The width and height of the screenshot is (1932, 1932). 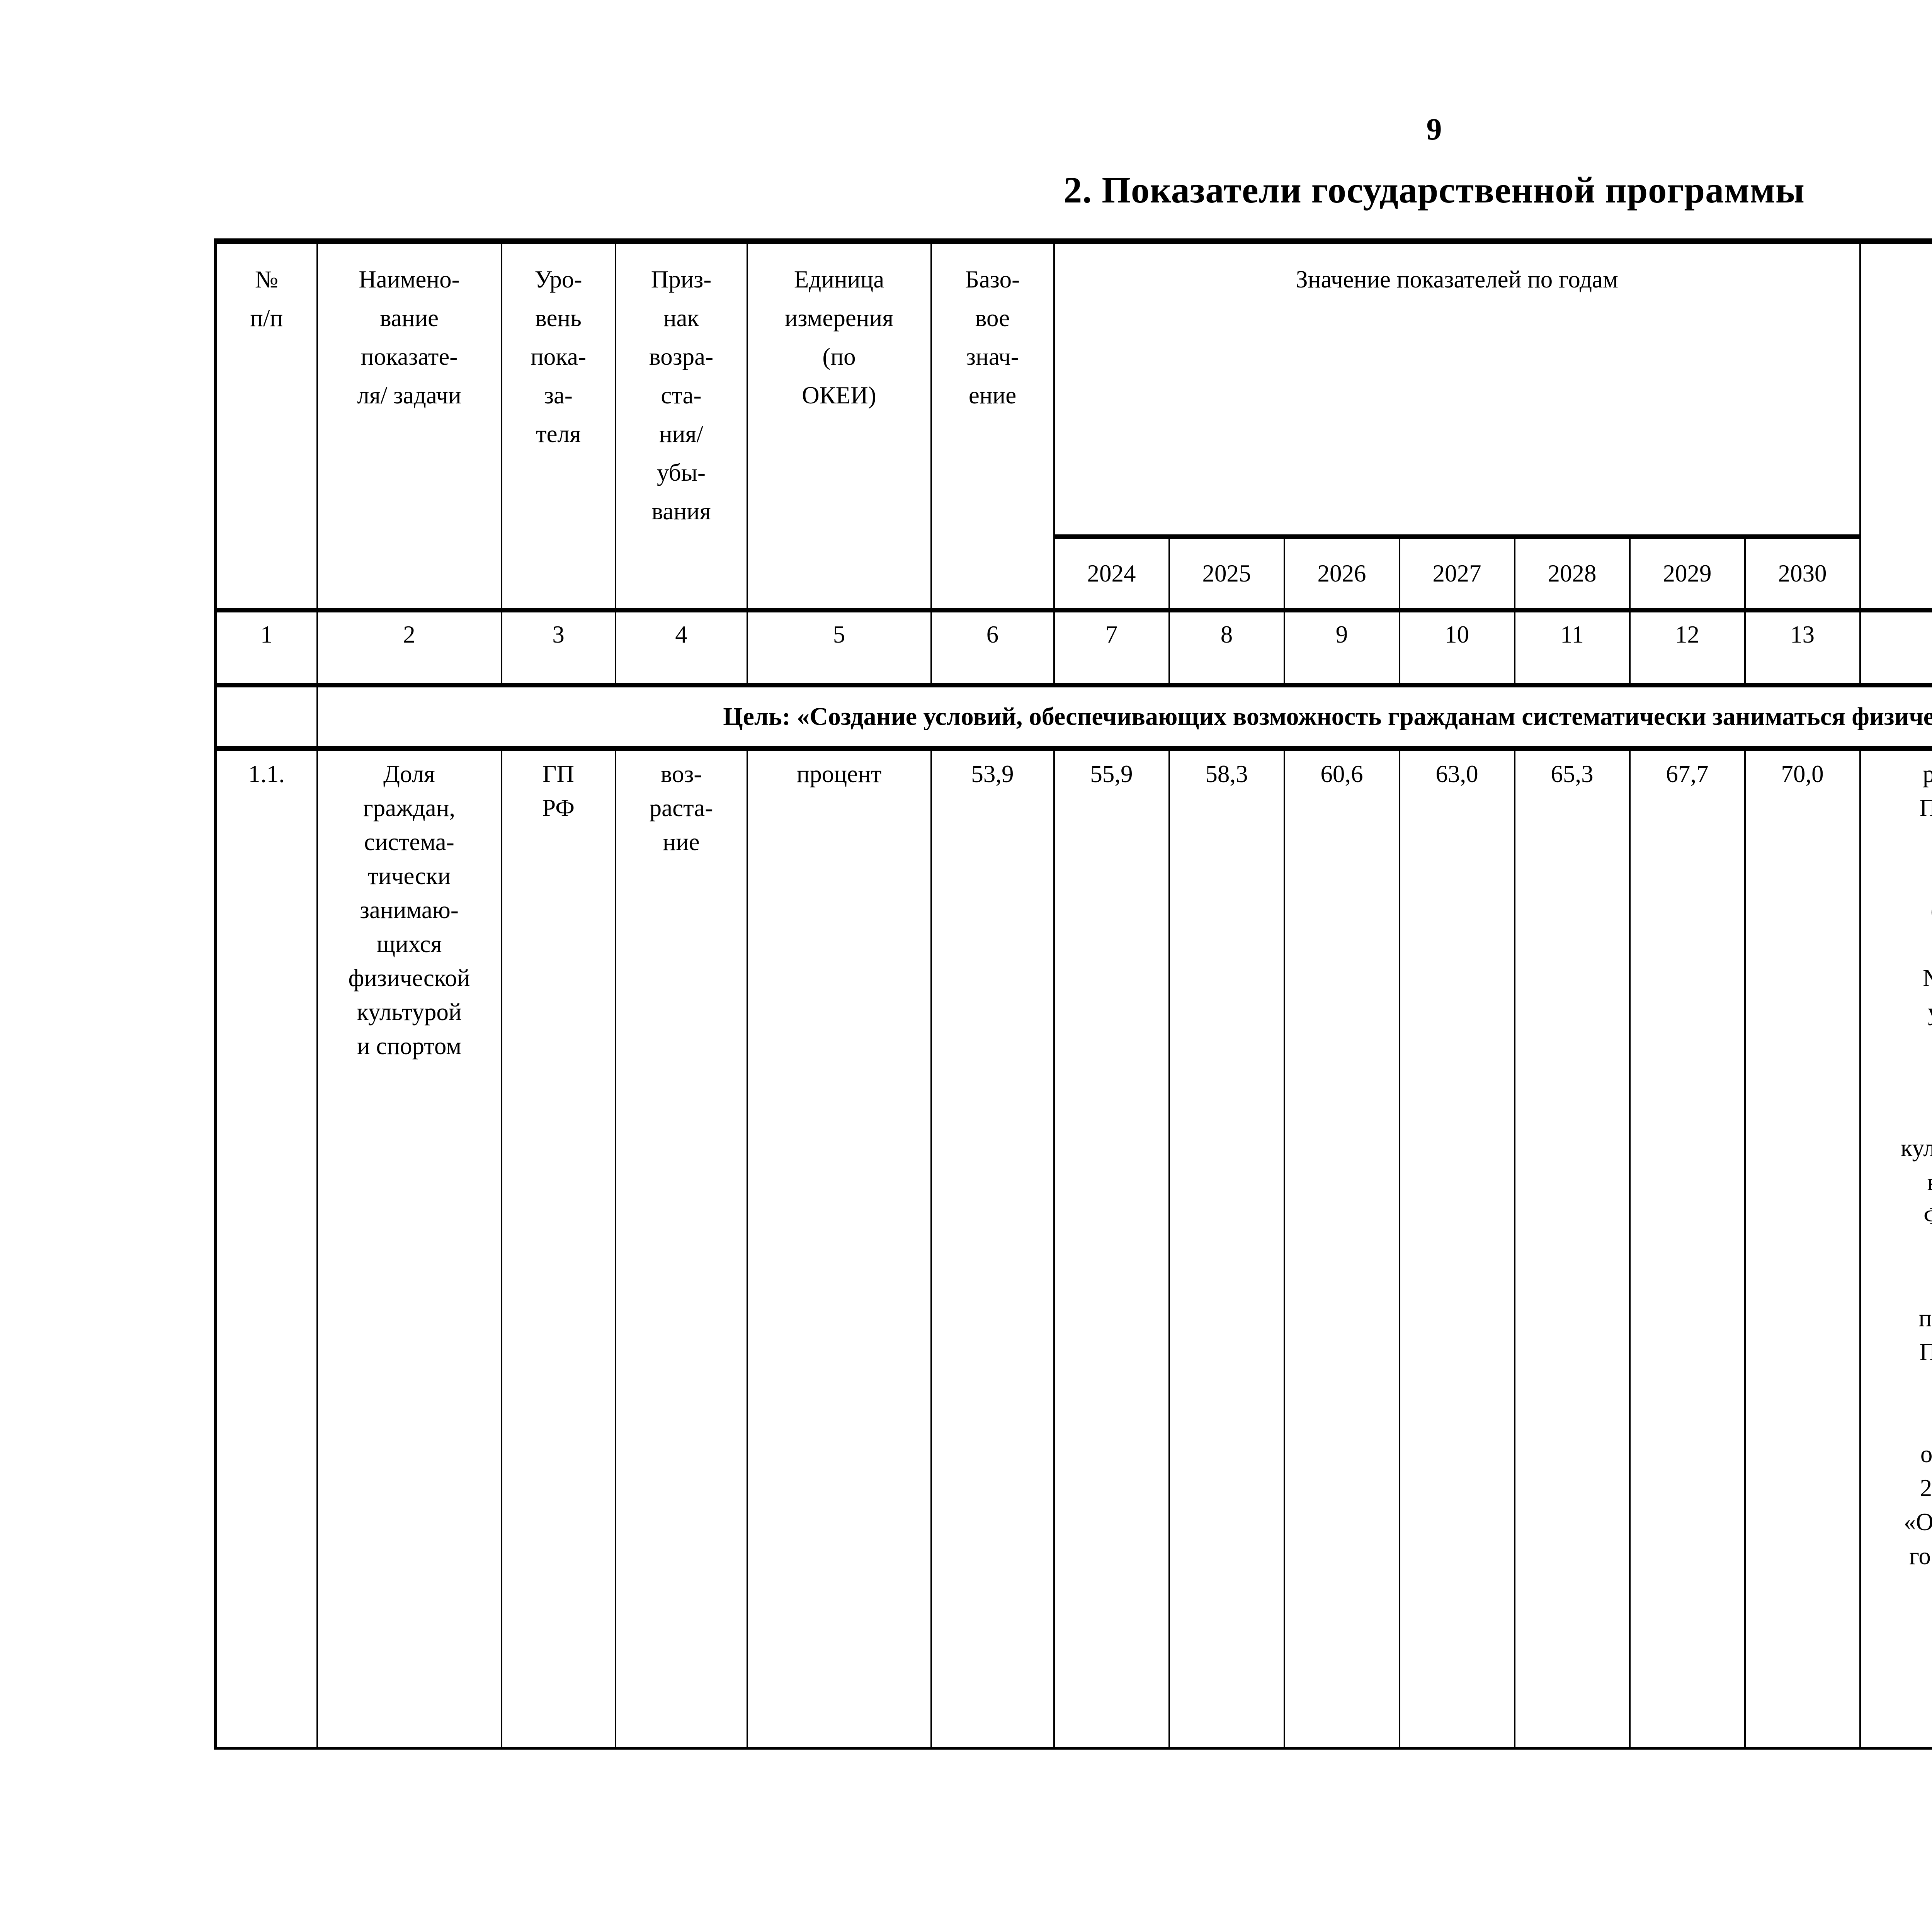 I want to click on column-number-7: 7, so click(x=1112, y=648).